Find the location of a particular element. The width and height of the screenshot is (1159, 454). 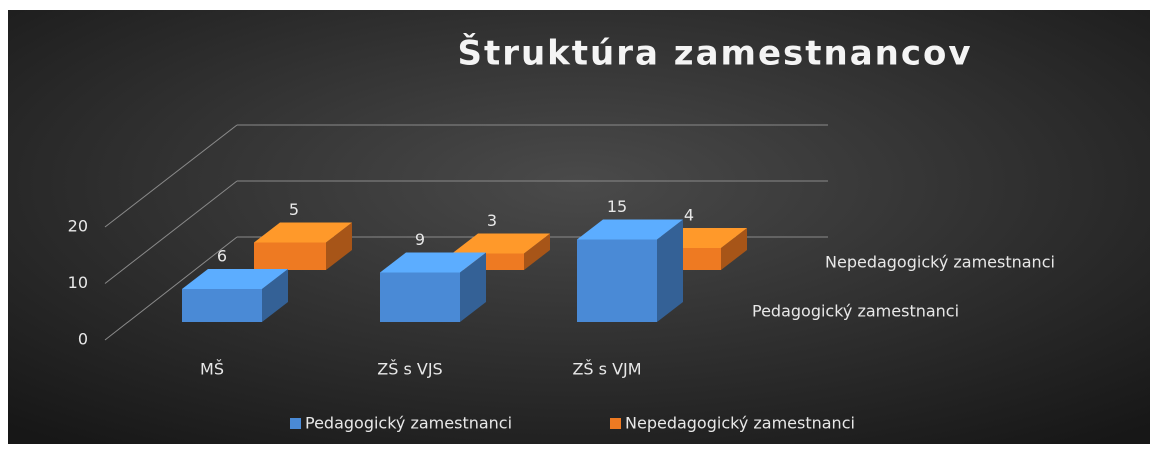

y-tick-label: 0 is located at coordinates (83, 339).